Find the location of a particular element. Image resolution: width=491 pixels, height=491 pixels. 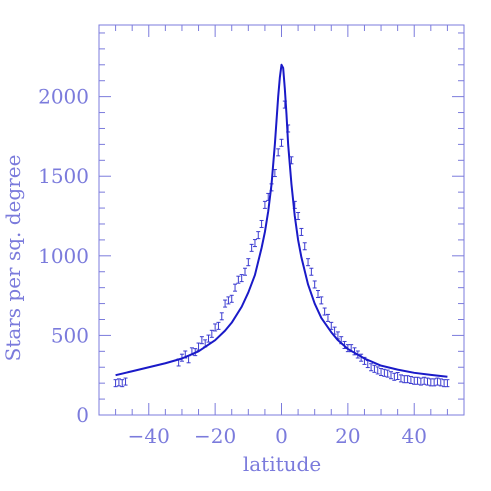

y-axis-label: Stars per sq. degree is located at coordinates (13, 258).